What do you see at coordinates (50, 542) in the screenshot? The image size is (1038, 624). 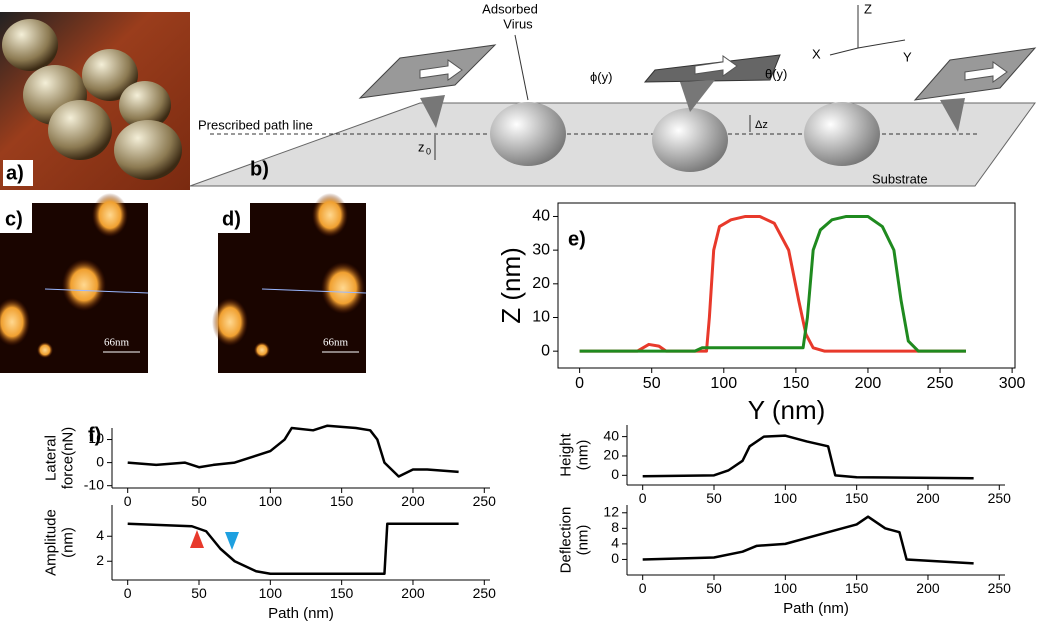 I see `y-axis-label: Amplitude` at bounding box center [50, 542].